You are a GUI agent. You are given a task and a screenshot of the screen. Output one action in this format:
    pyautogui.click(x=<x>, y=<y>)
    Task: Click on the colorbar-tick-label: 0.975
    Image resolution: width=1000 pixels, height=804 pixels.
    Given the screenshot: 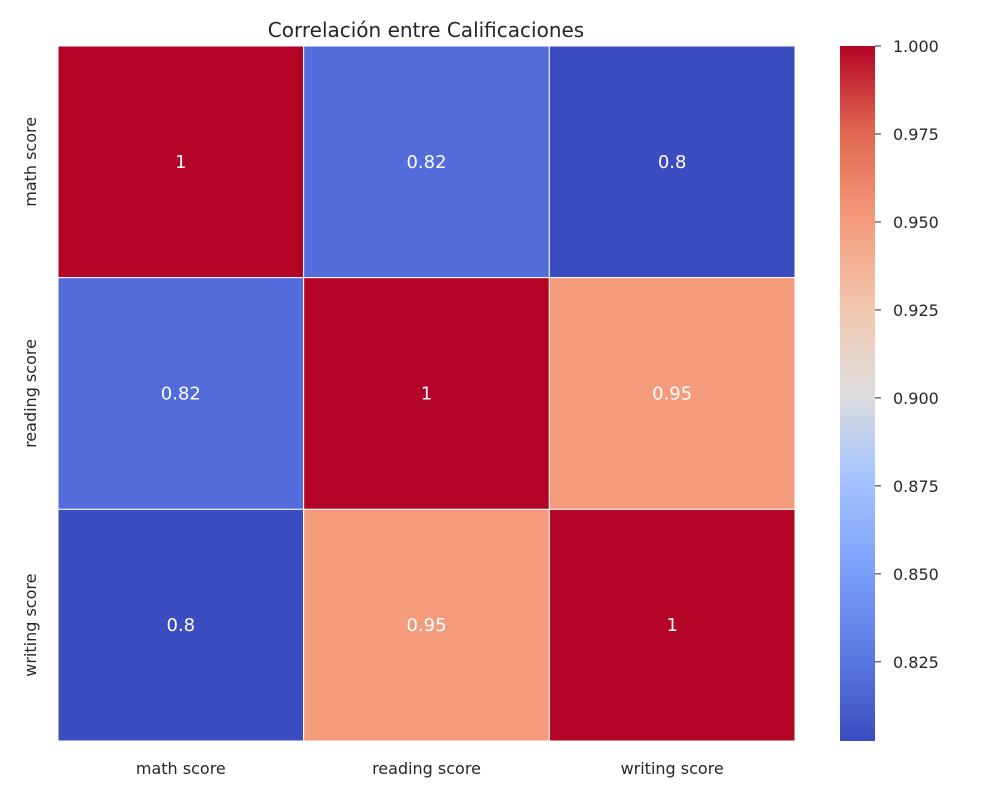 What is the action you would take?
    pyautogui.click(x=916, y=134)
    